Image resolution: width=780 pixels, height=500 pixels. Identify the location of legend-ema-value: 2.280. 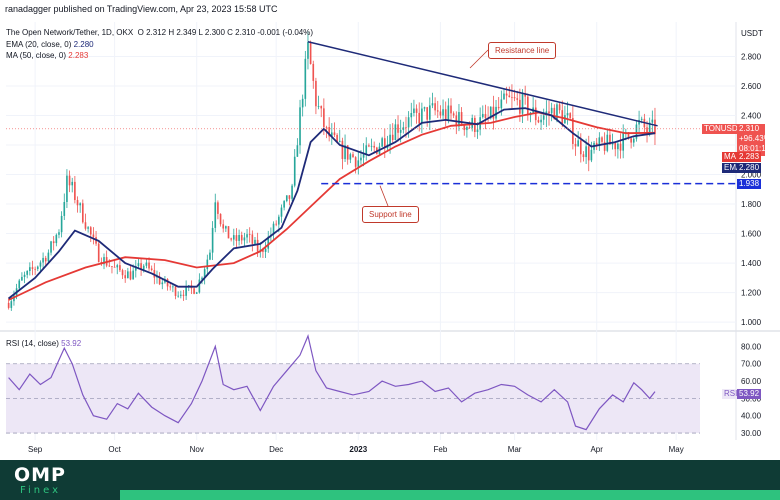
(83, 44).